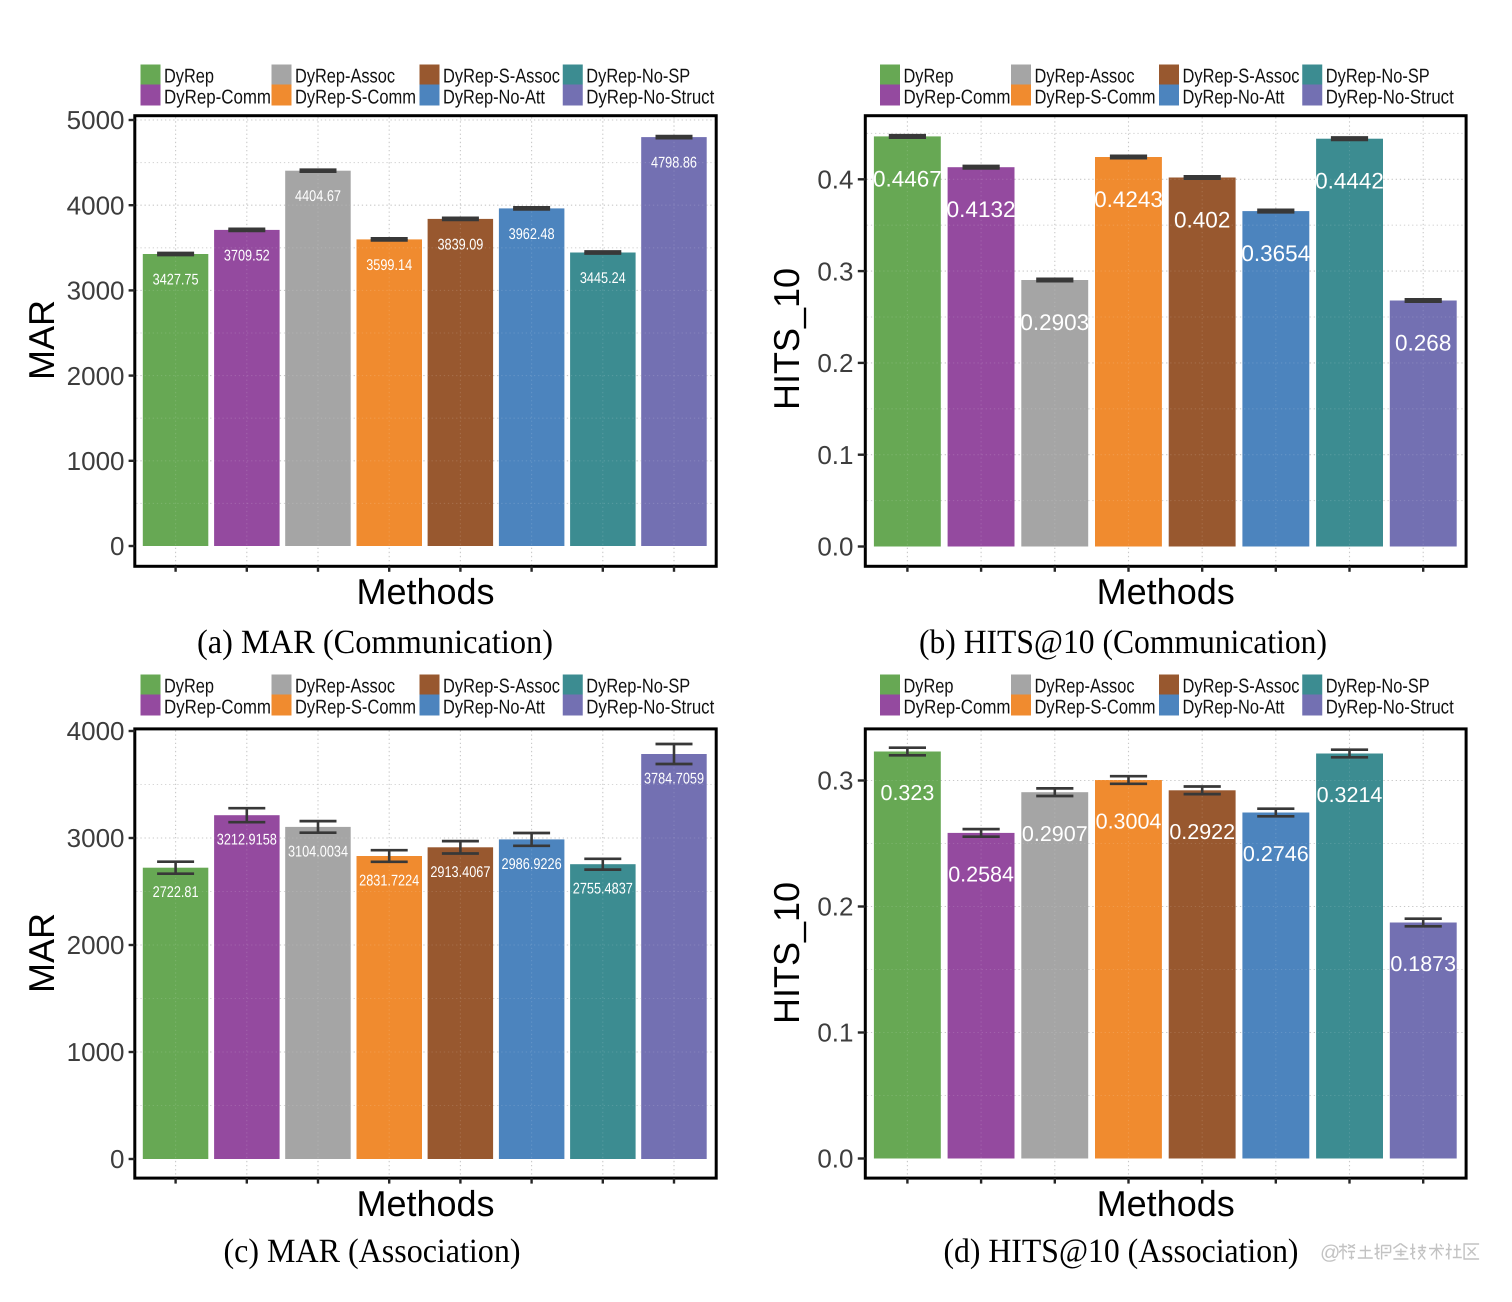  I want to click on svg-text: 2722.81, so click(176, 892).